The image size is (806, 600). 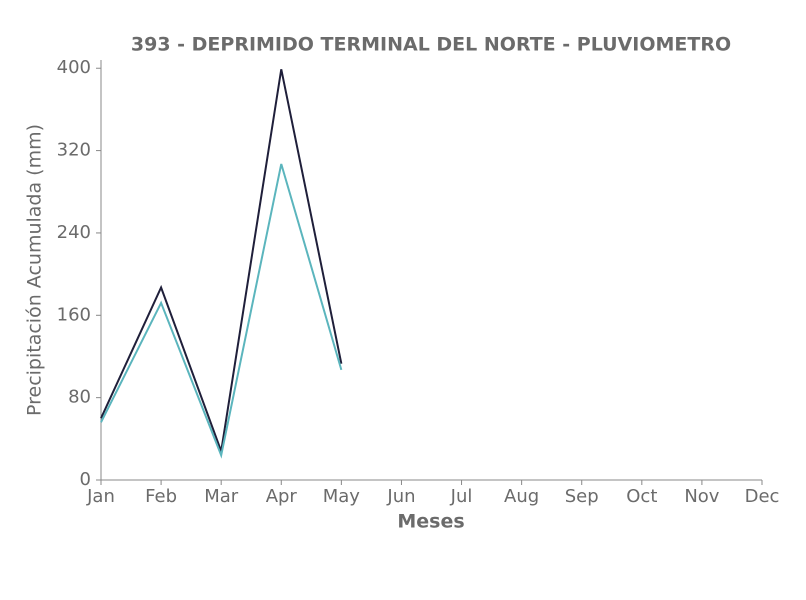 I want to click on x-tick-label: Dec, so click(x=762, y=496).